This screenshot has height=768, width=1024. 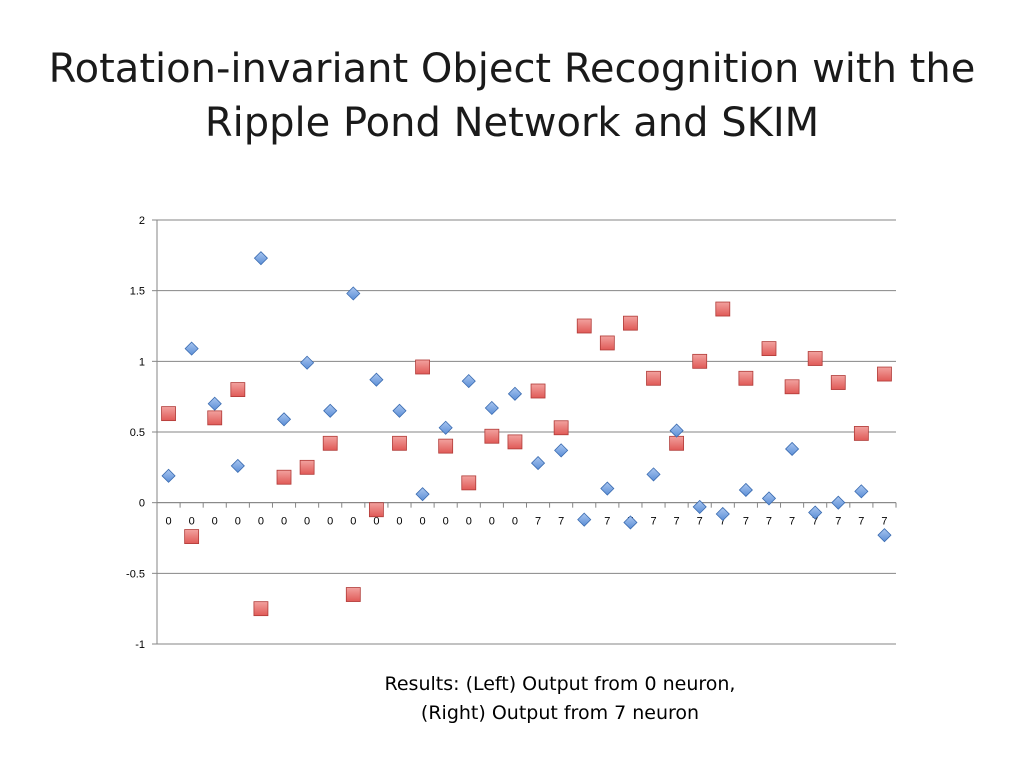 What do you see at coordinates (560, 684) in the screenshot?
I see `caption-line-1: Results: (Left) Output from 0 neuron,` at bounding box center [560, 684].